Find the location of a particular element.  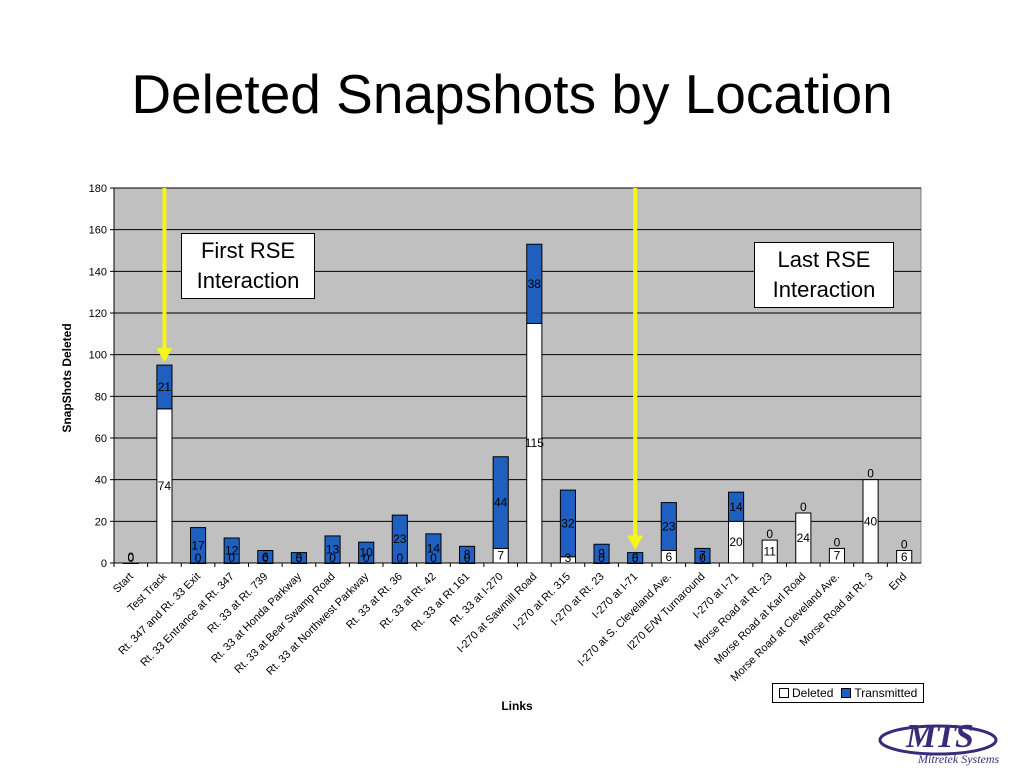

data-label-transmitted: 12 is located at coordinates (232, 551).